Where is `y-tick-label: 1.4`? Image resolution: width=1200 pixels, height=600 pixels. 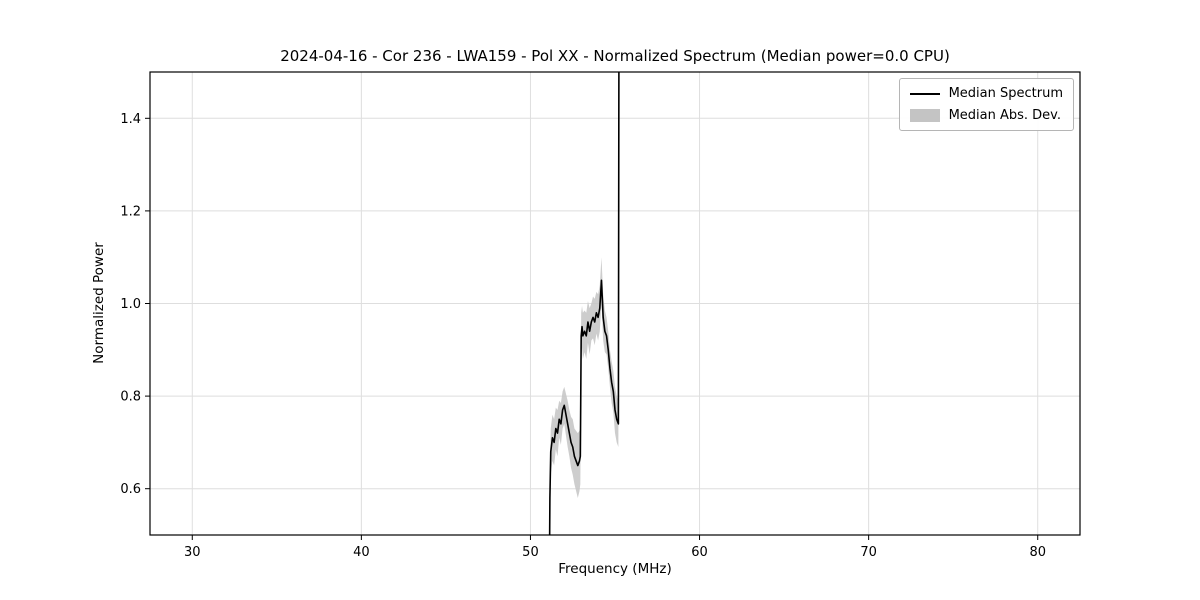
y-tick-label: 1.4 is located at coordinates (130, 119).